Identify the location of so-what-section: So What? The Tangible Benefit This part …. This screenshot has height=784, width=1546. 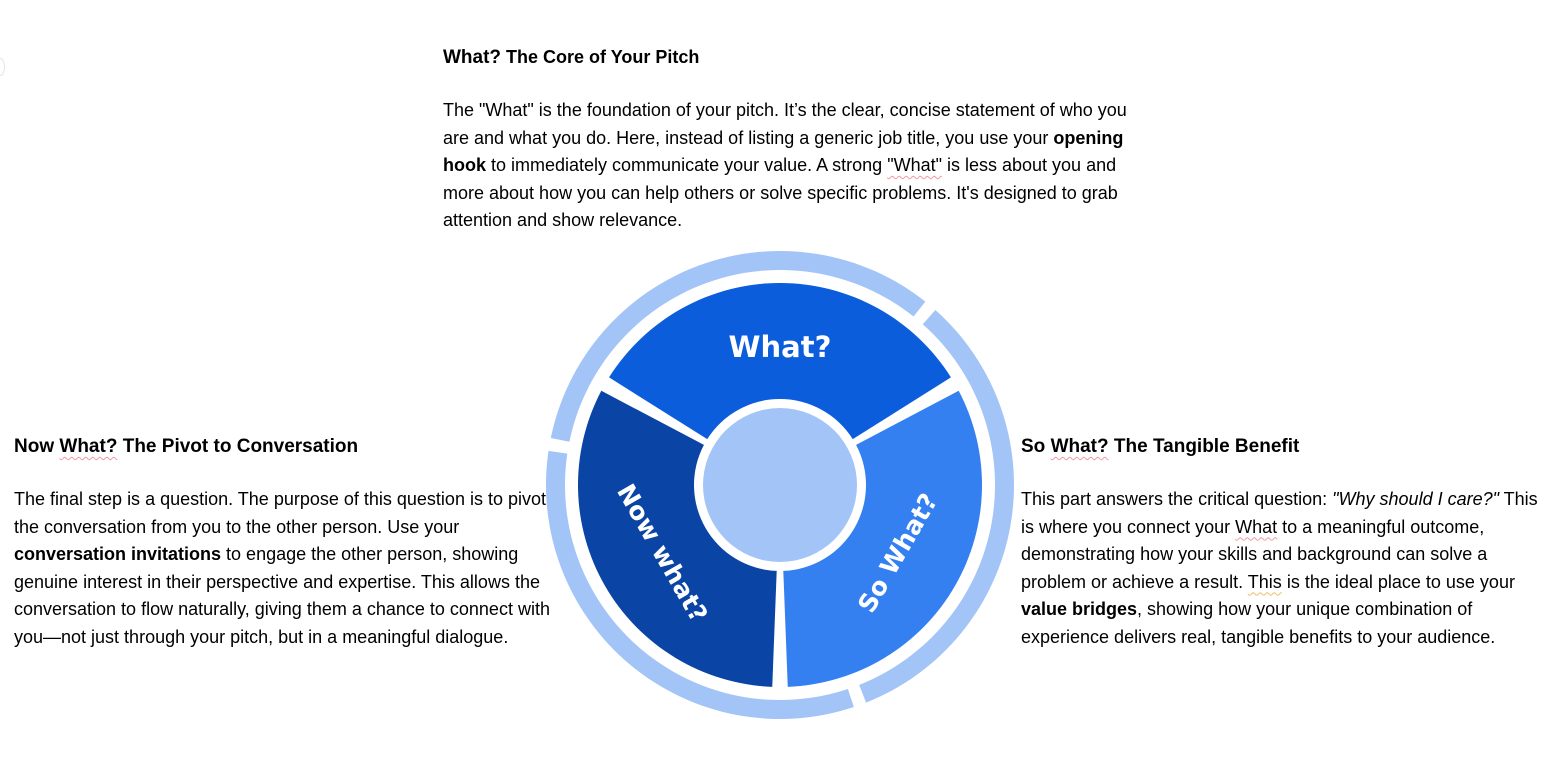
(1281, 543).